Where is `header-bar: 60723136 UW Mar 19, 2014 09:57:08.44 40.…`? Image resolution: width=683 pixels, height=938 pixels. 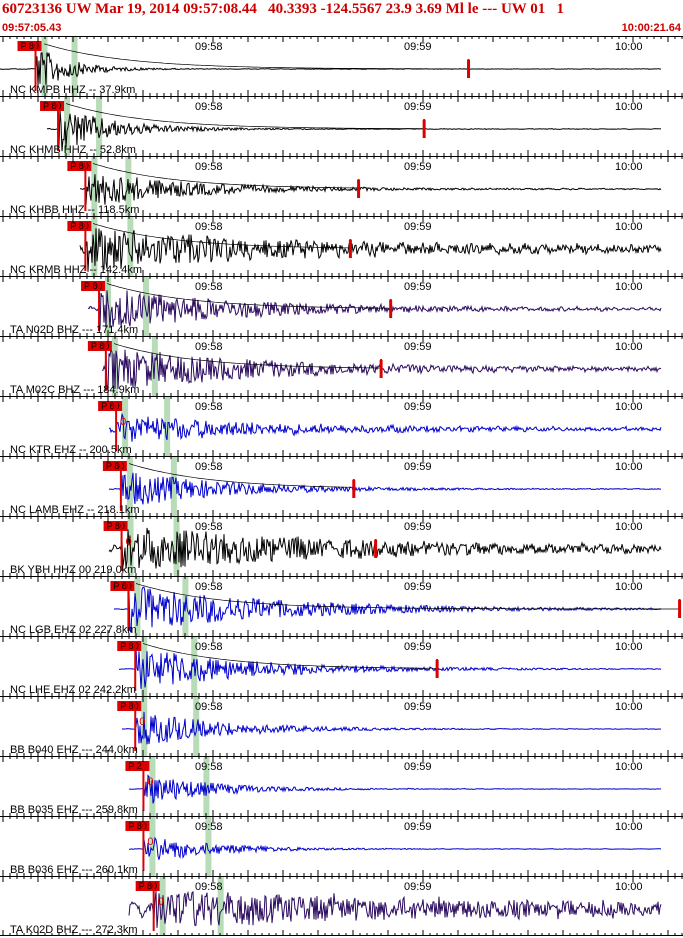
header-bar: 60723136 UW Mar 19, 2014 09:57:08.44 40.… is located at coordinates (341, 18).